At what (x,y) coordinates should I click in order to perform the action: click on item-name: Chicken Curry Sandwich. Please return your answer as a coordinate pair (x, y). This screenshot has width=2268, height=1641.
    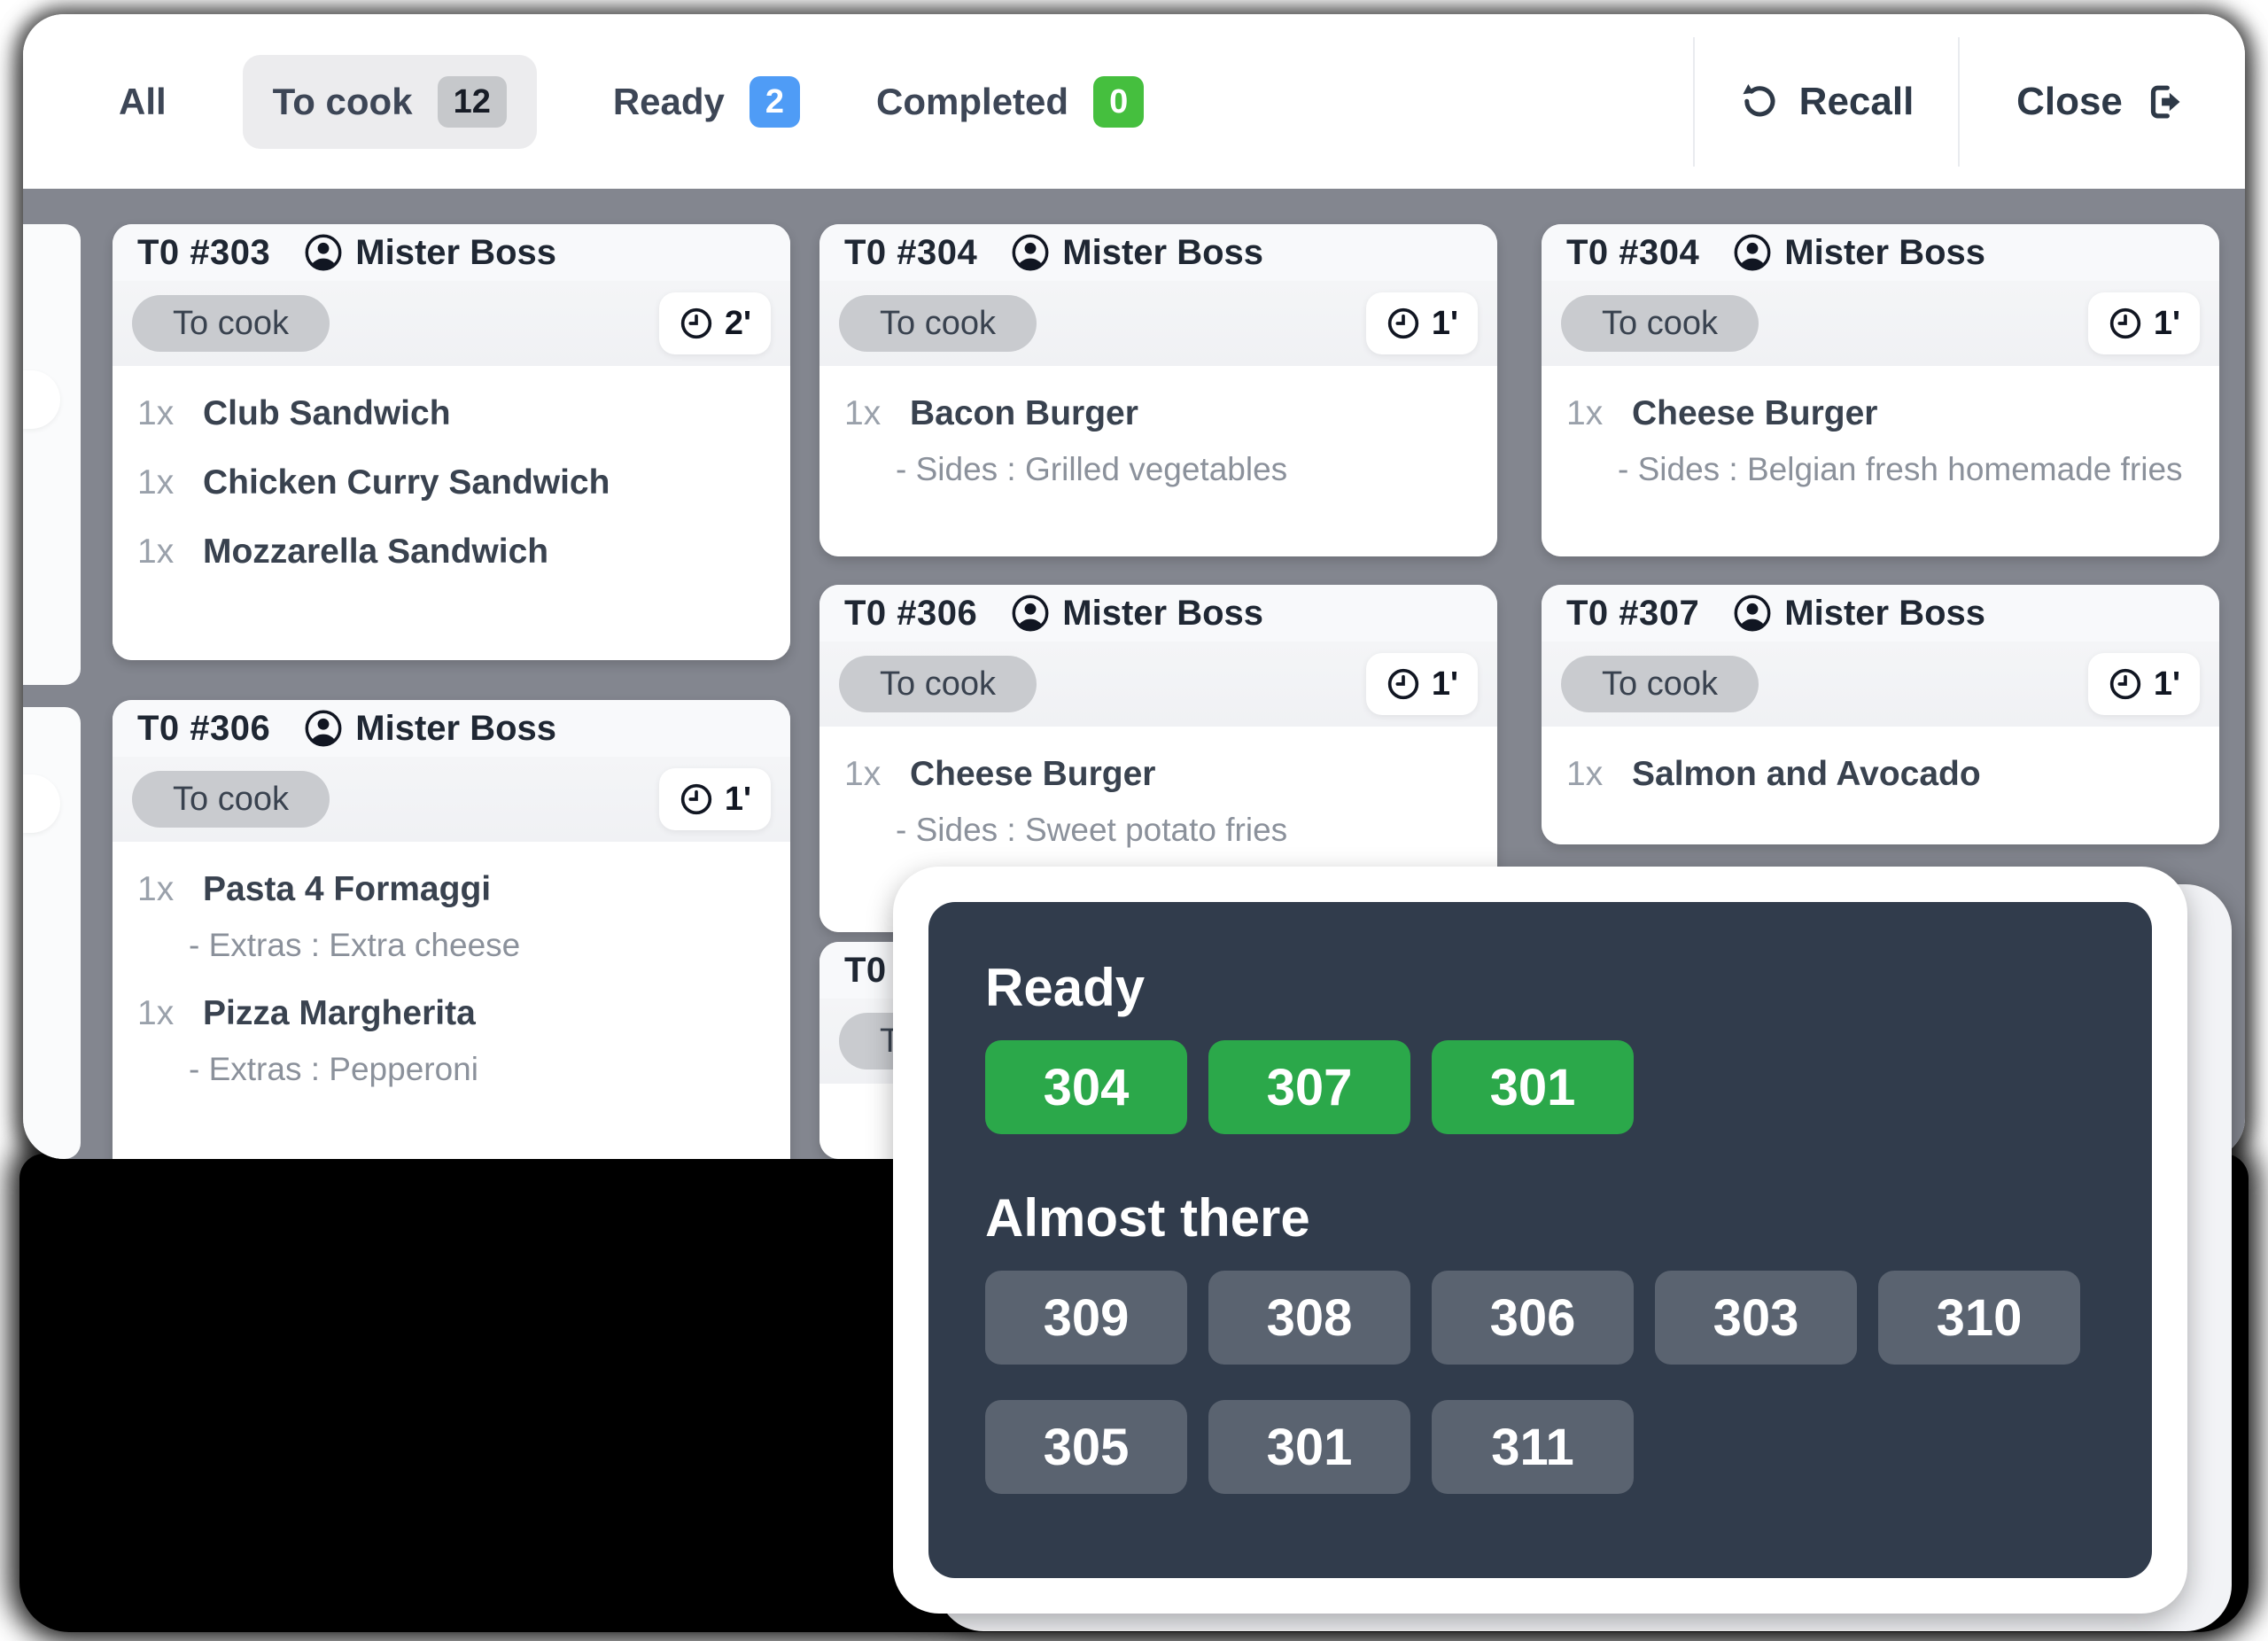
    Looking at the image, I should click on (406, 482).